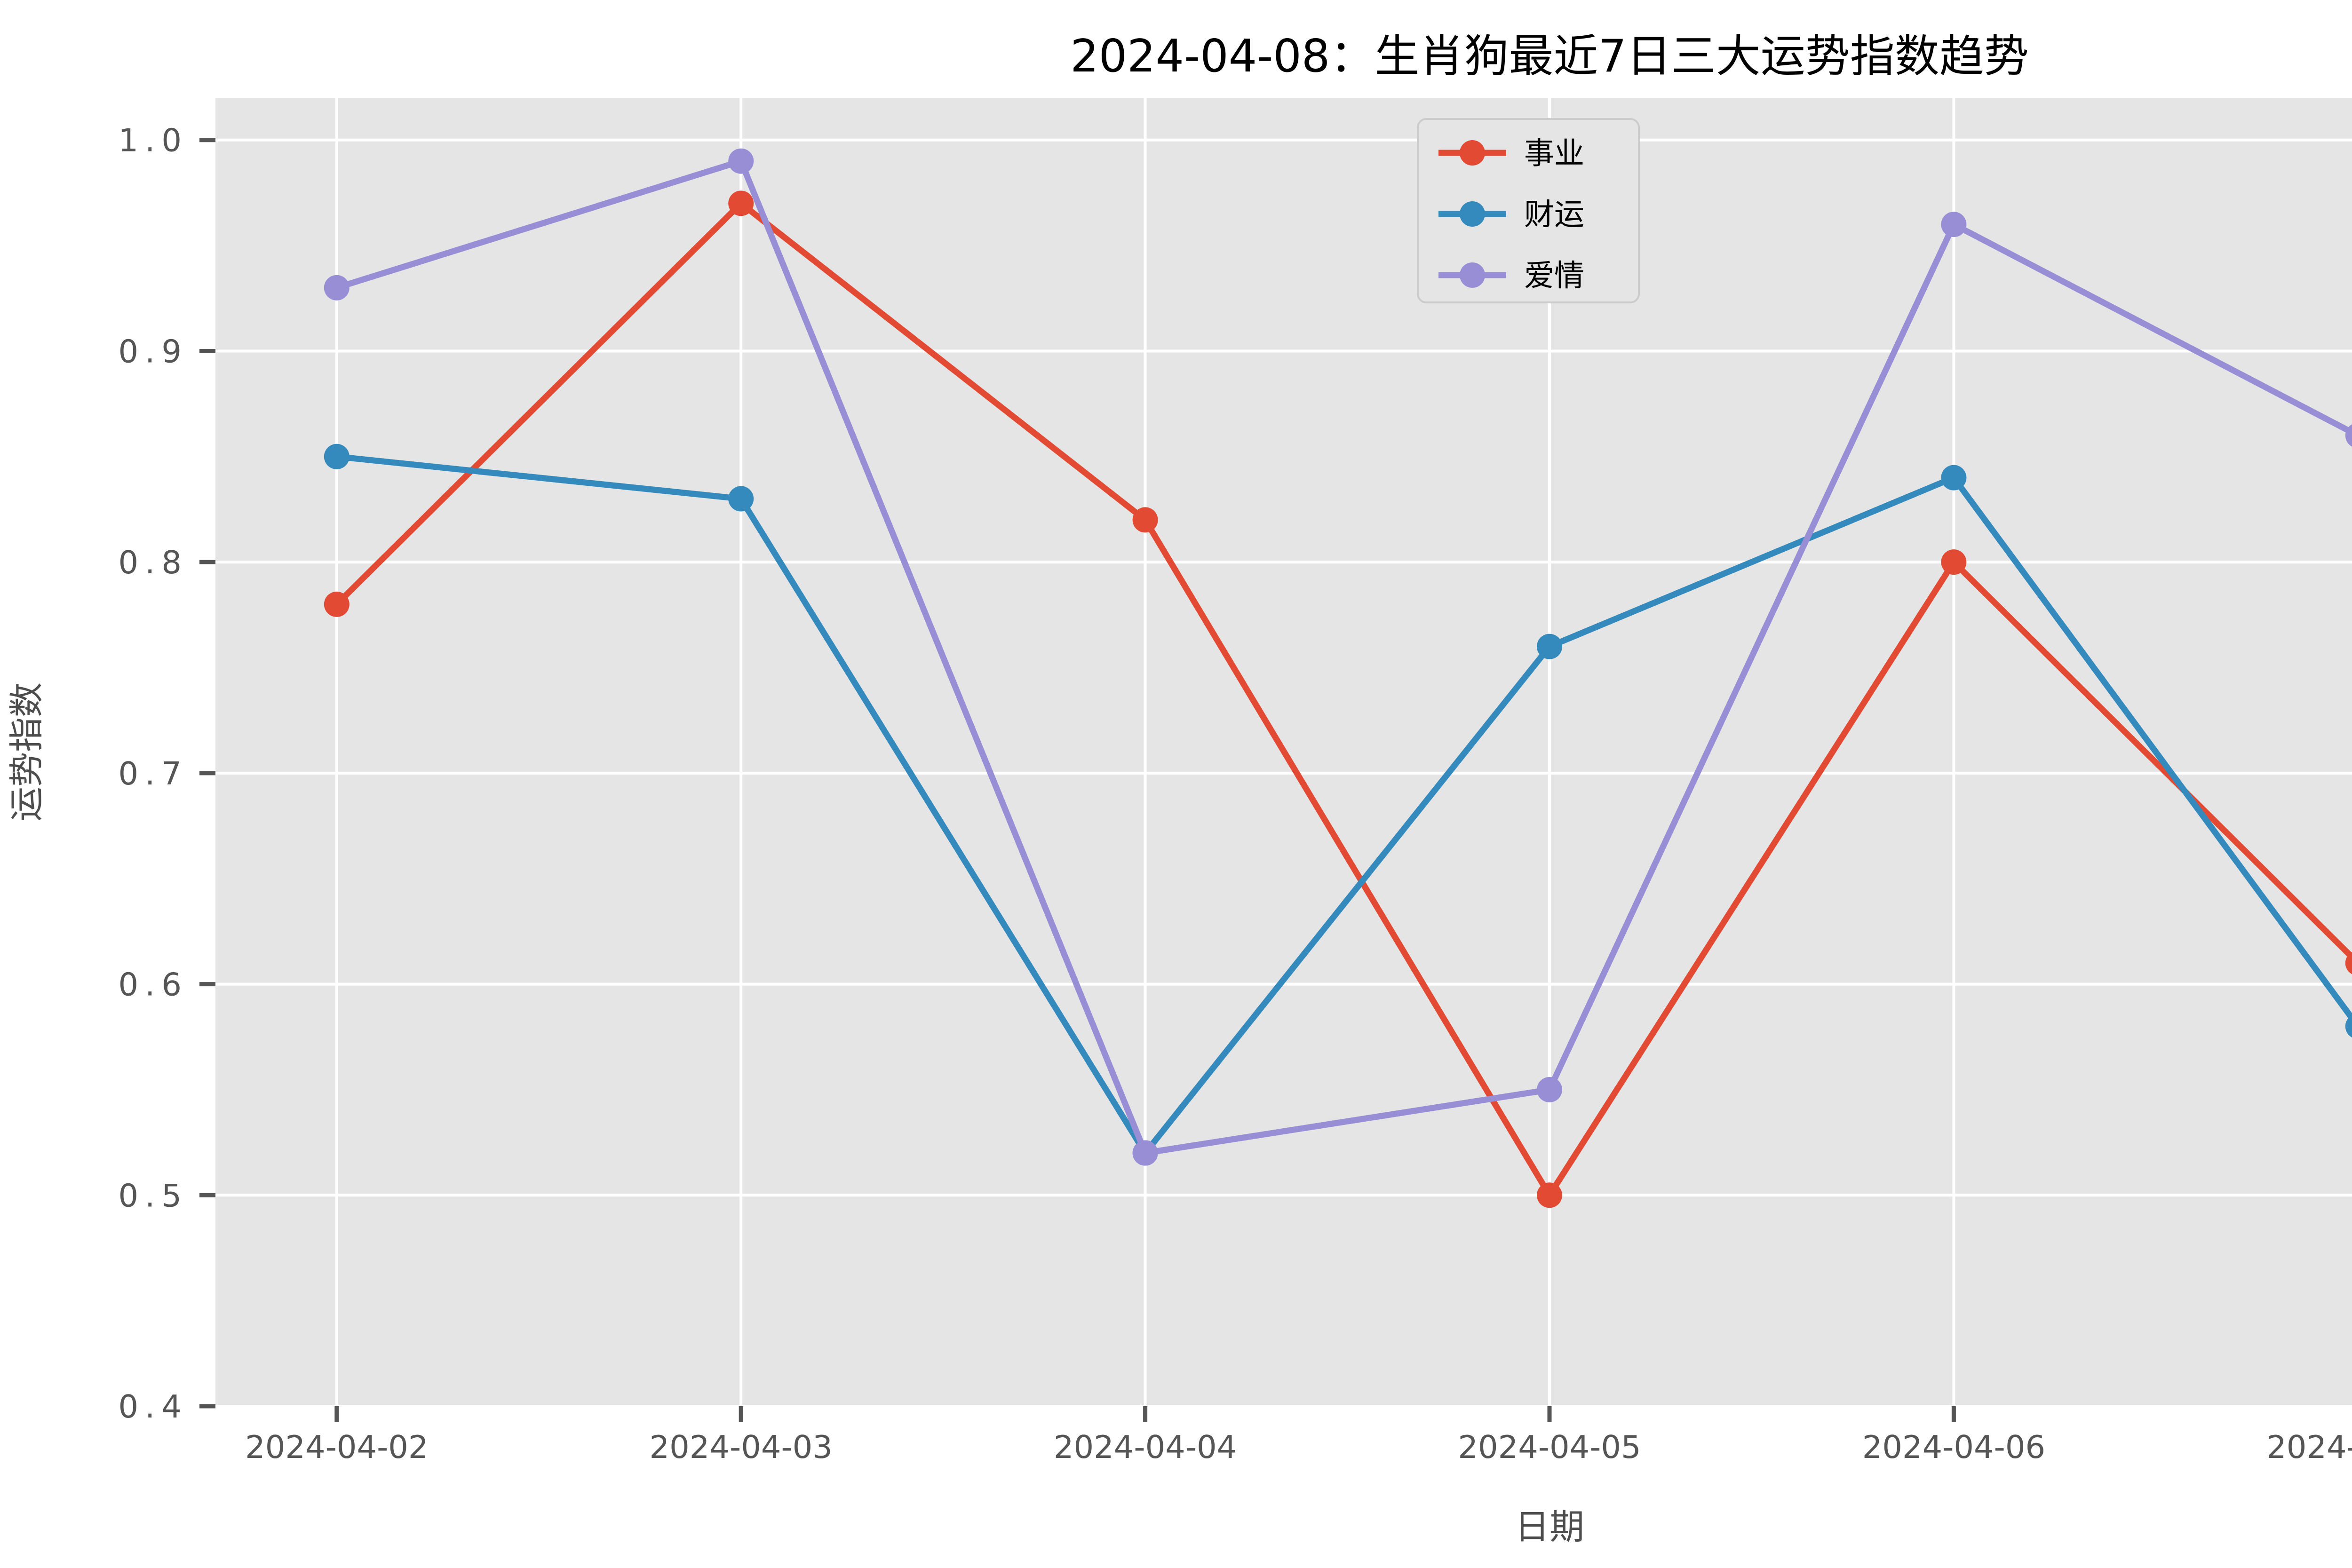 This screenshot has height=1568, width=2352. I want to click on x-tick-label: 2024-04-07, so click(2309, 1447).